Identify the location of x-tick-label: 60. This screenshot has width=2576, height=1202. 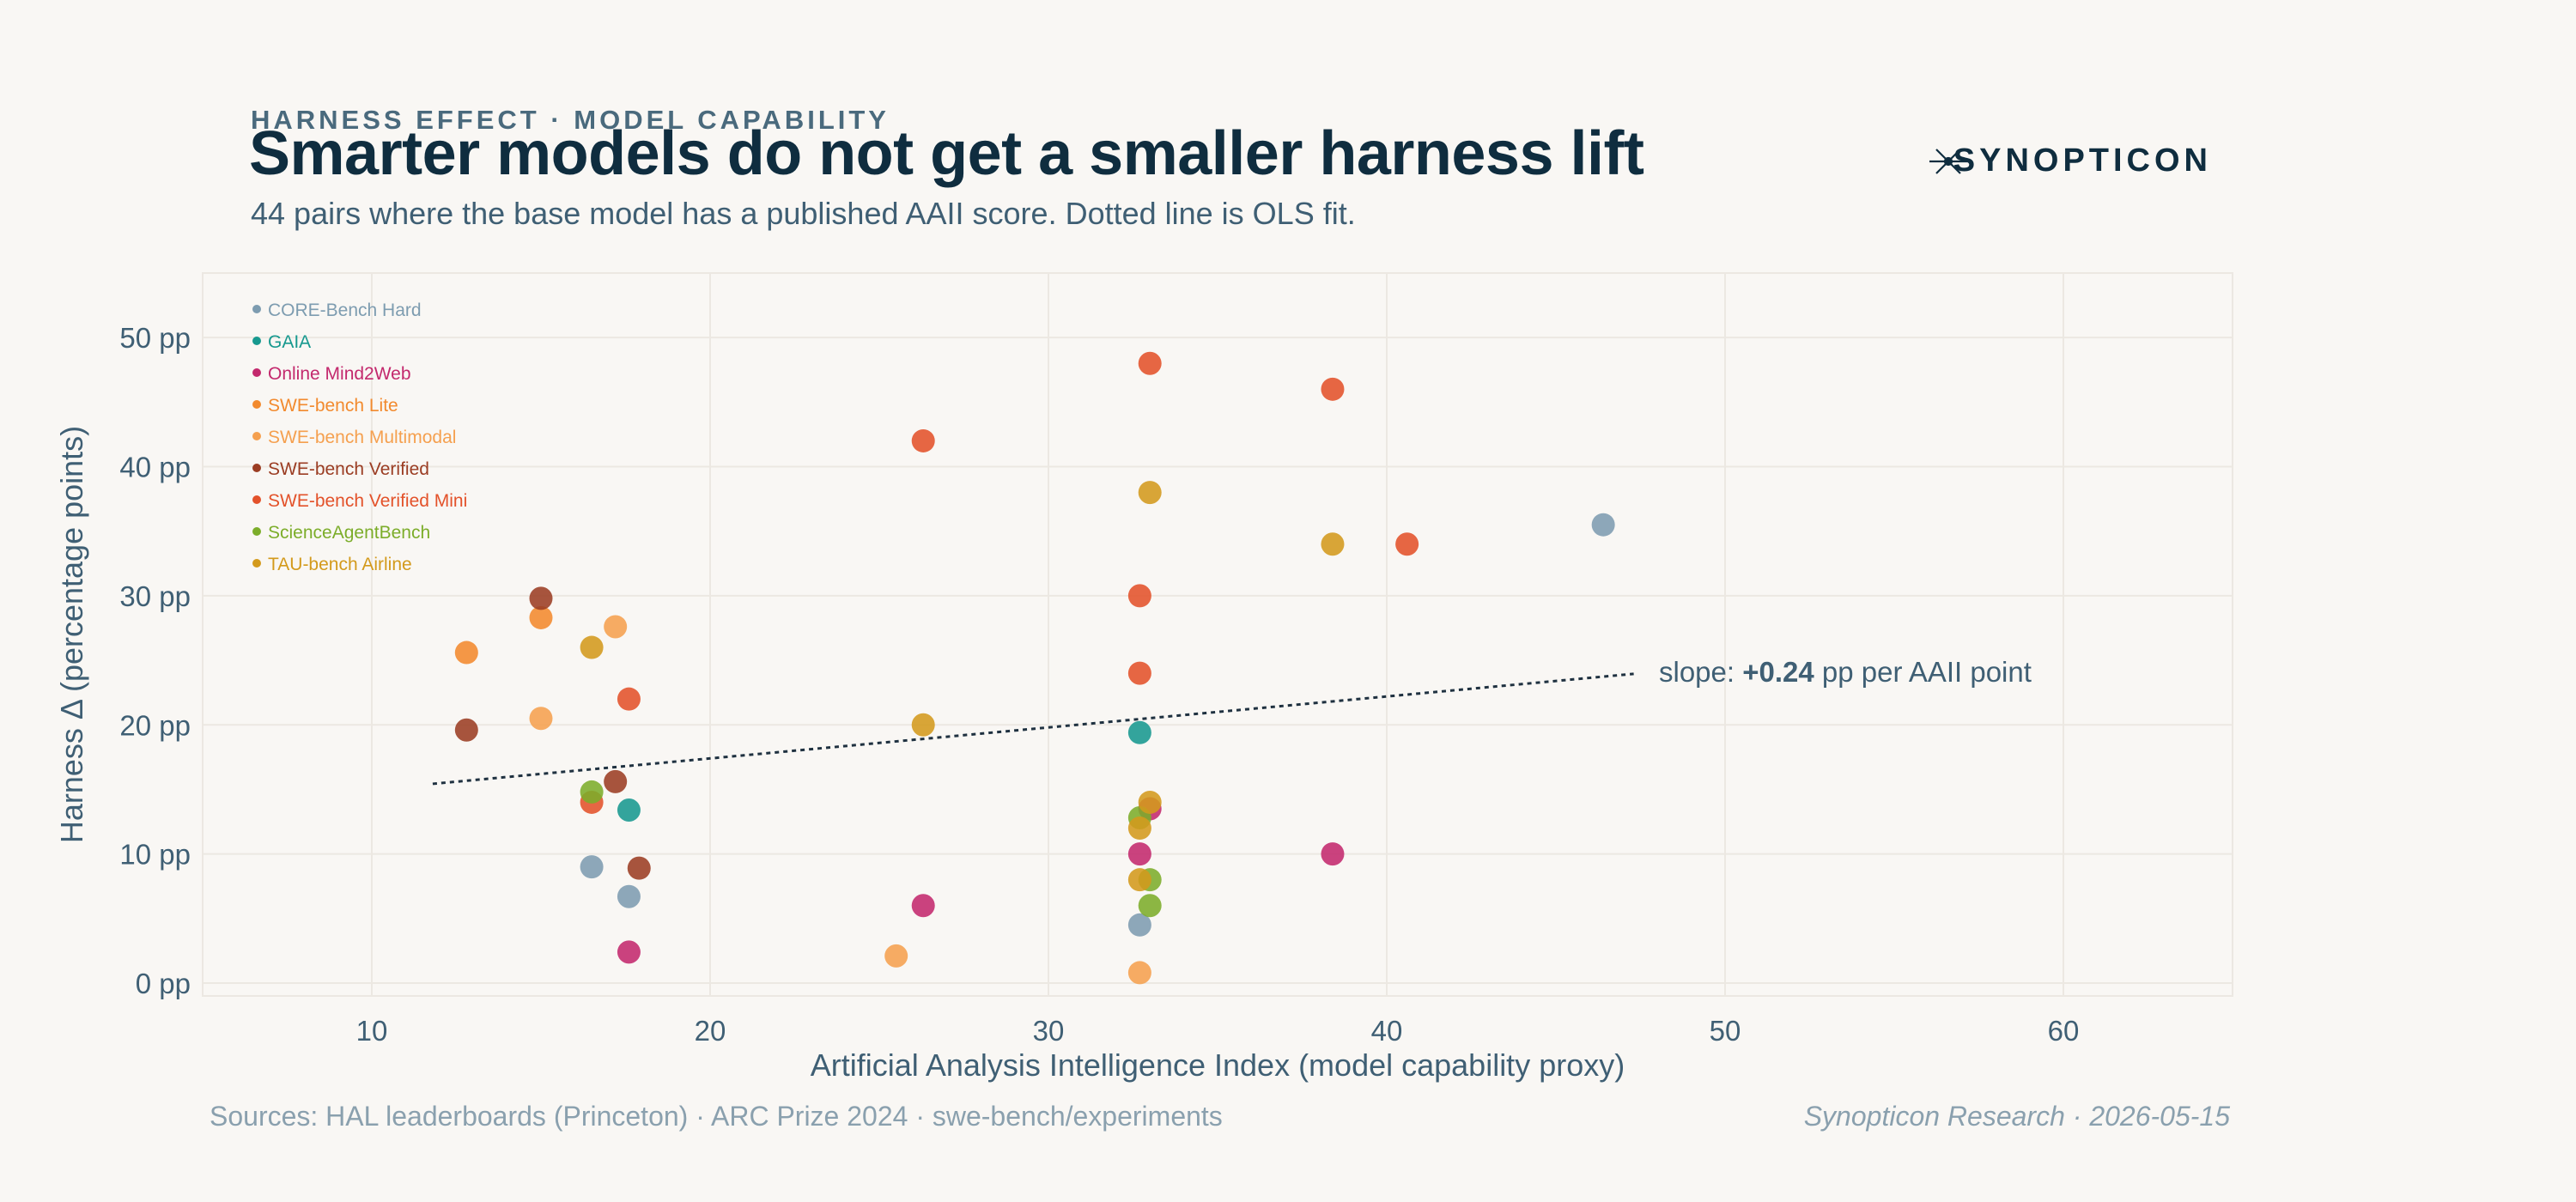
(2064, 1031).